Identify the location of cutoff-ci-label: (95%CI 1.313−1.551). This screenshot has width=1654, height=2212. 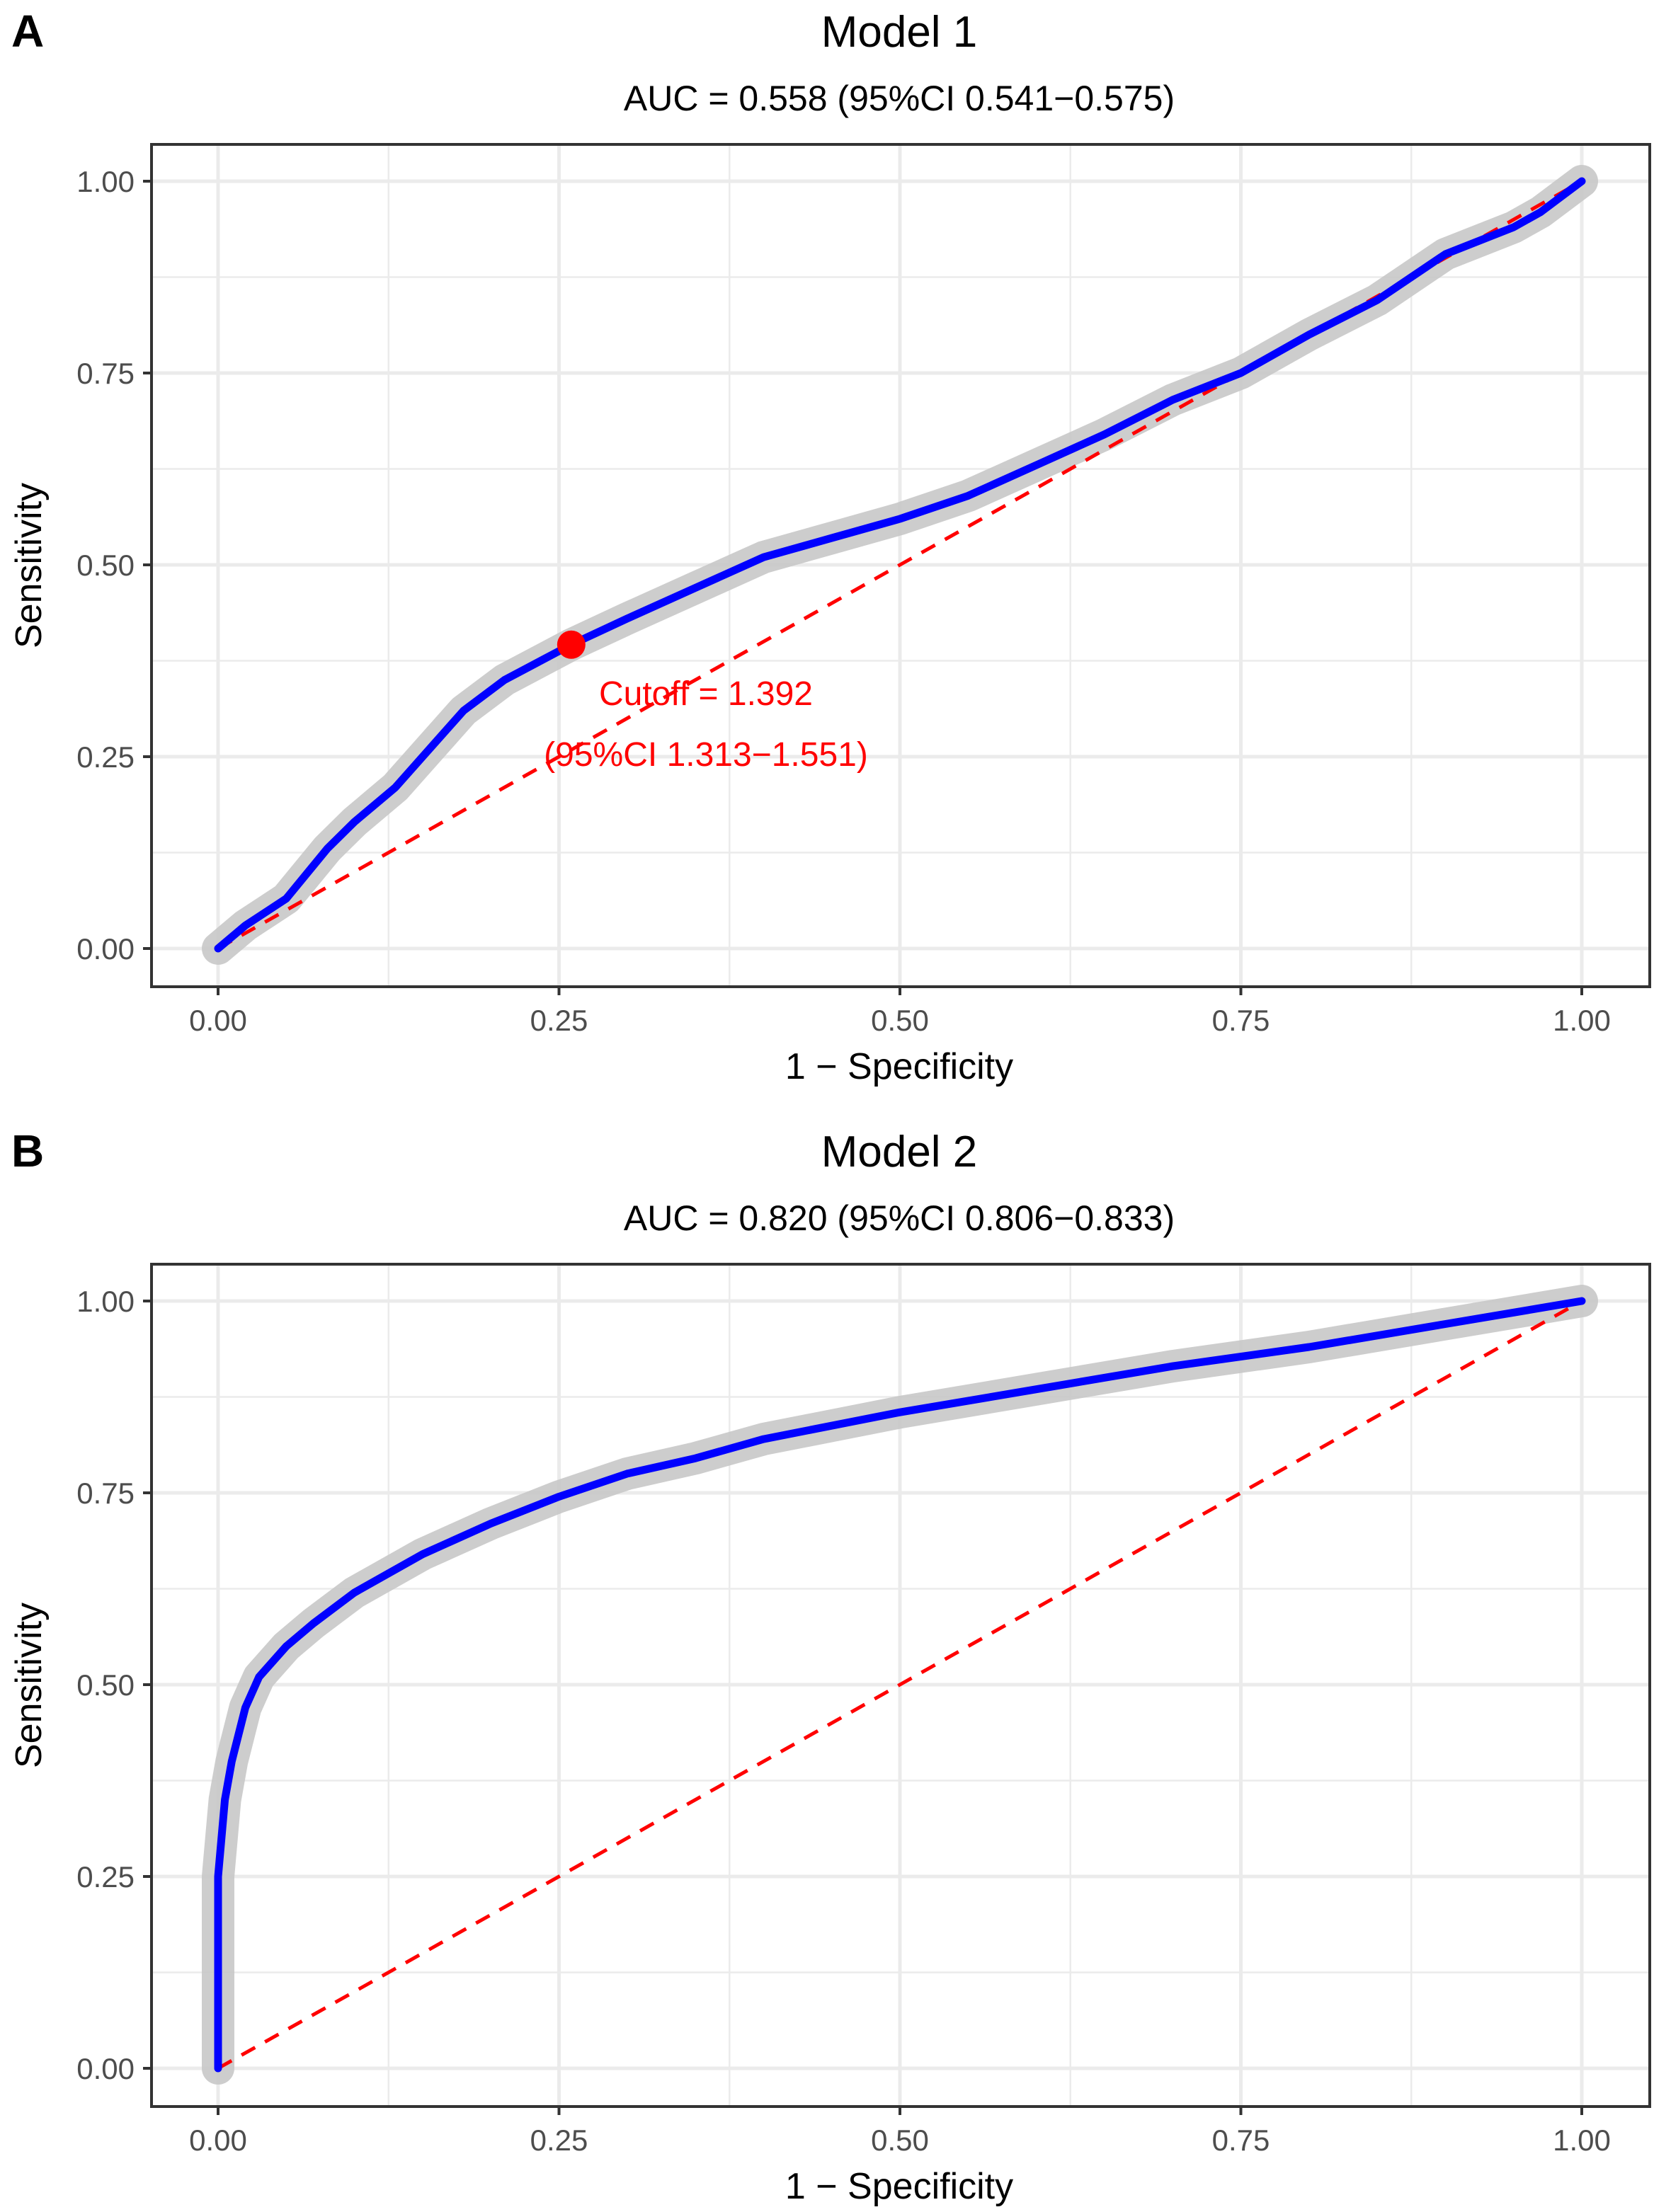
(706, 755).